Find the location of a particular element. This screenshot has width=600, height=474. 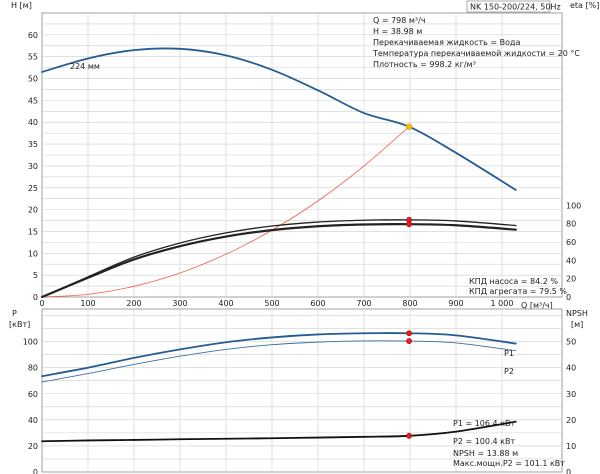

info-line-head: H = 38.98 м is located at coordinates (397, 31).